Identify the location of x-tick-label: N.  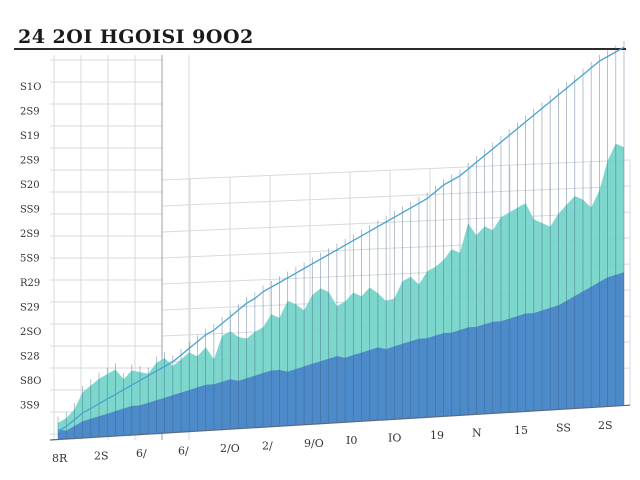
(477, 433).